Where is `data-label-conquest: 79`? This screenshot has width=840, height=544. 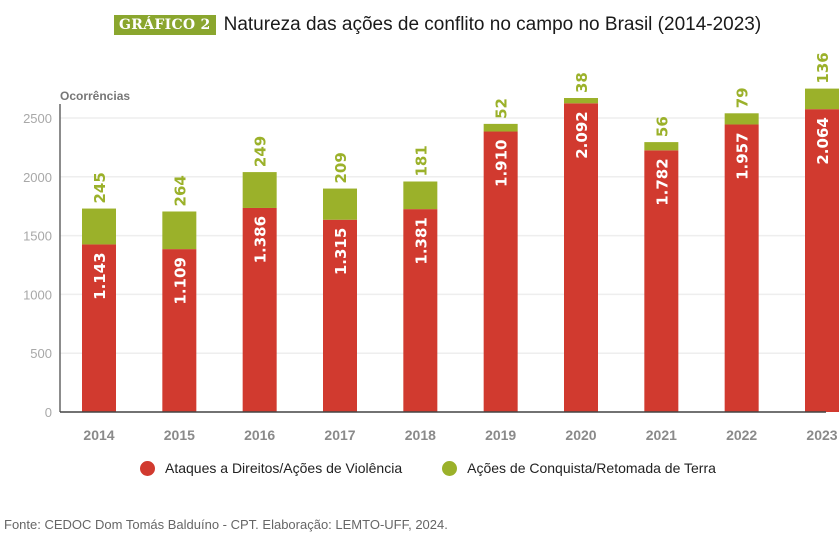
data-label-conquest: 79 is located at coordinates (743, 97).